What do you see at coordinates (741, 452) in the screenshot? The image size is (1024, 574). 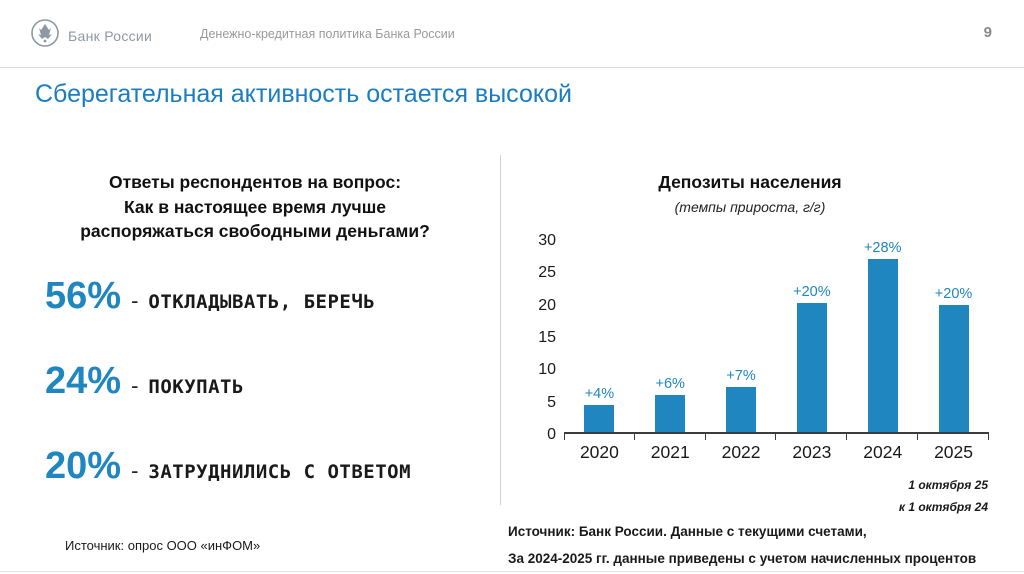 I see `x-axis-label: 2022` at bounding box center [741, 452].